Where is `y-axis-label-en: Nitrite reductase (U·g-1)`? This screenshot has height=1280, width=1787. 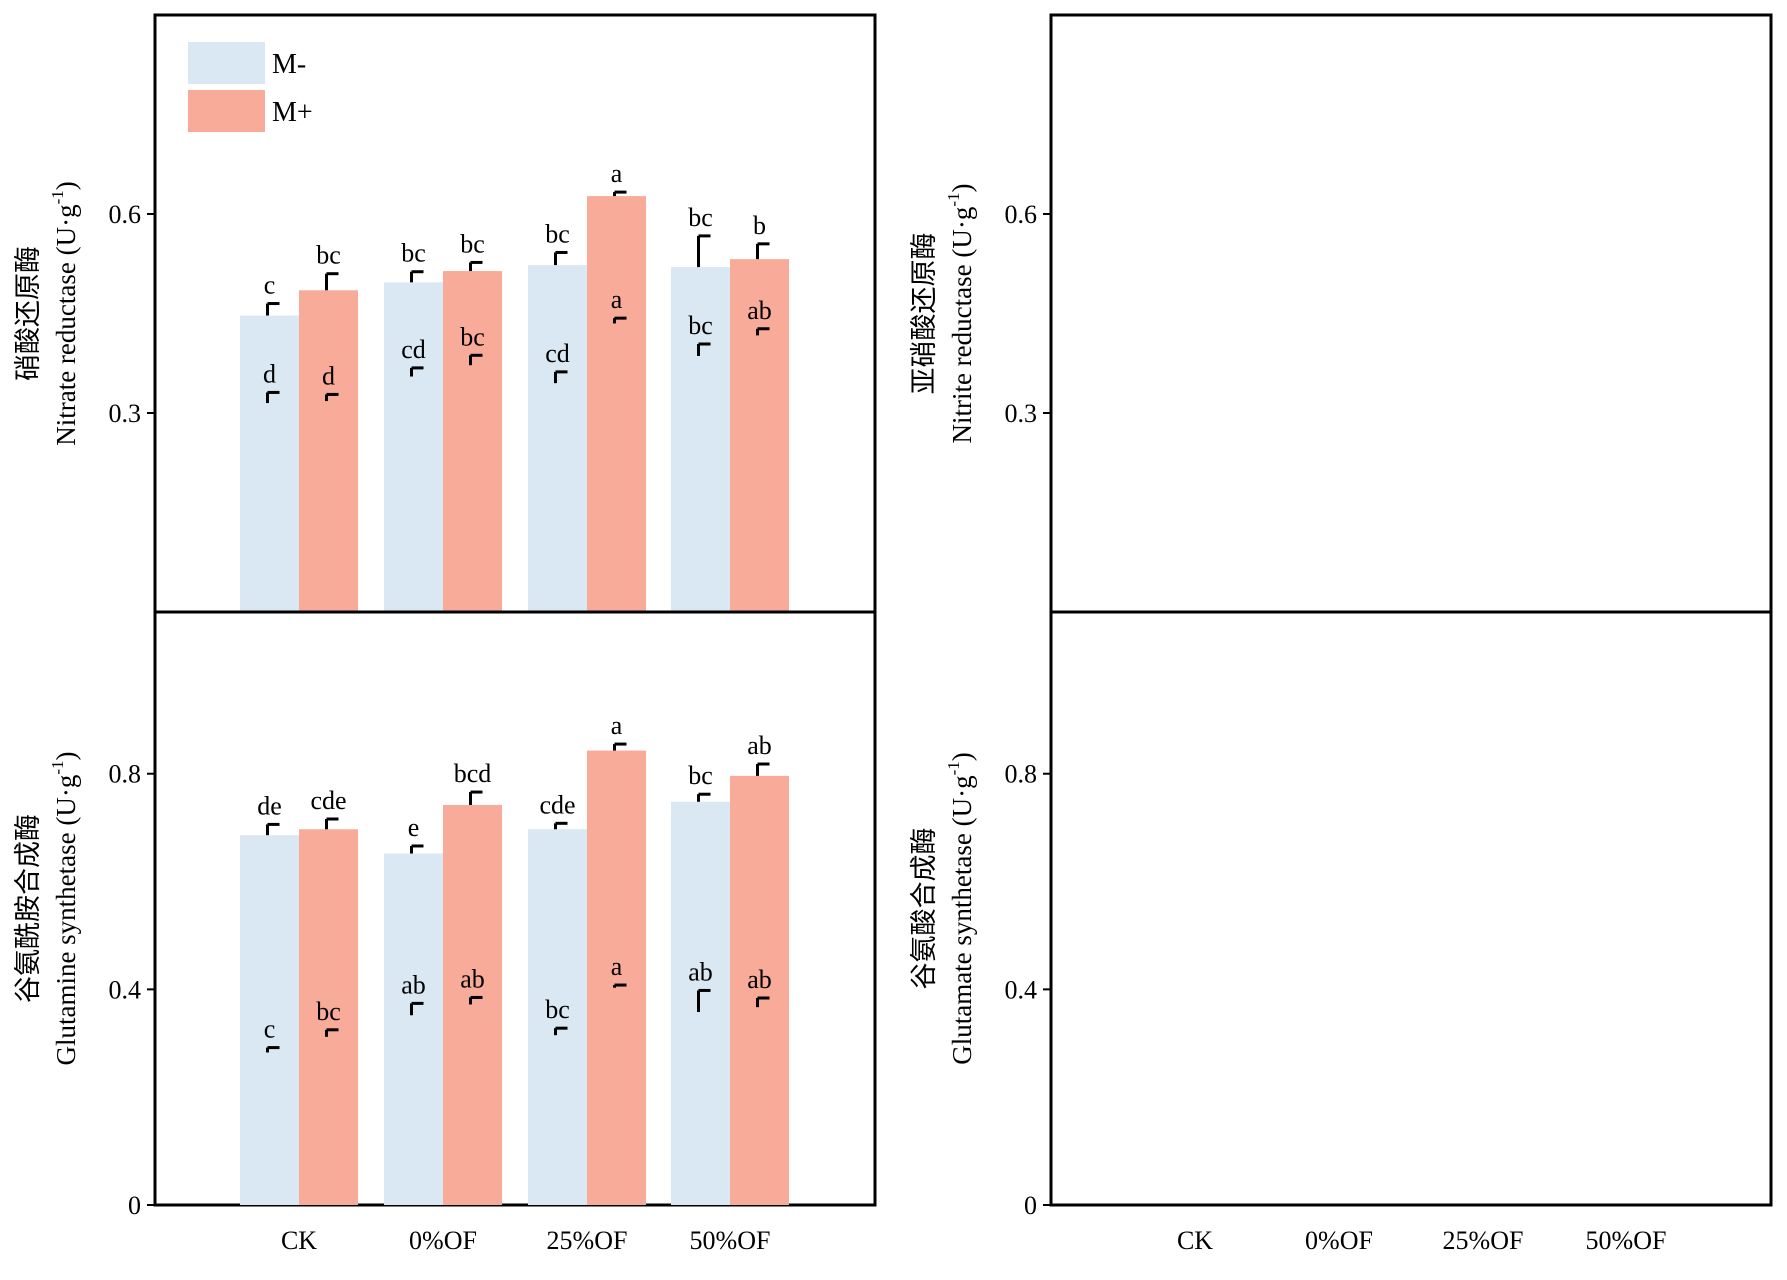
y-axis-label-en: Nitrite reductase (U·g-1) is located at coordinates (960, 313).